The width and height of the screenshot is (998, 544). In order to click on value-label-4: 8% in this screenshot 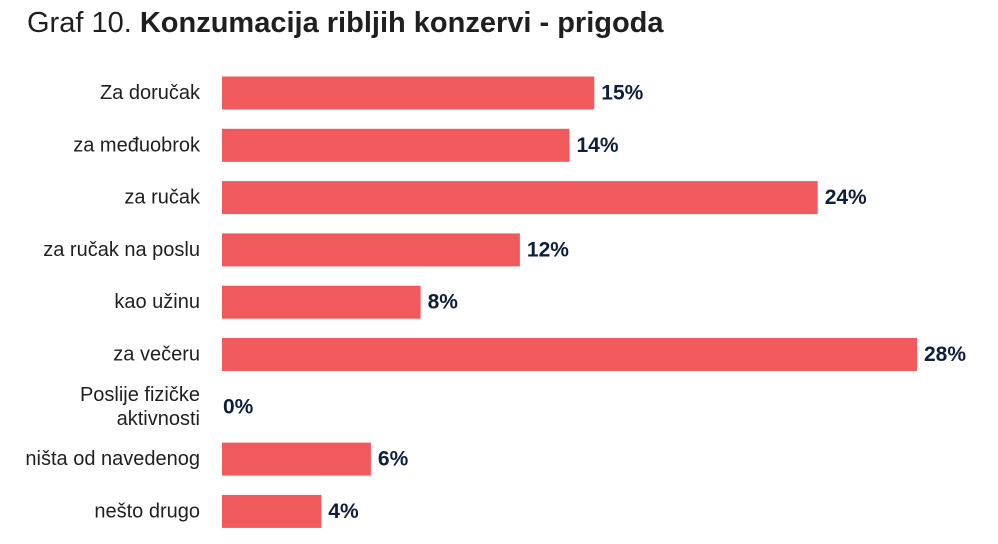, I will do `click(443, 302)`.